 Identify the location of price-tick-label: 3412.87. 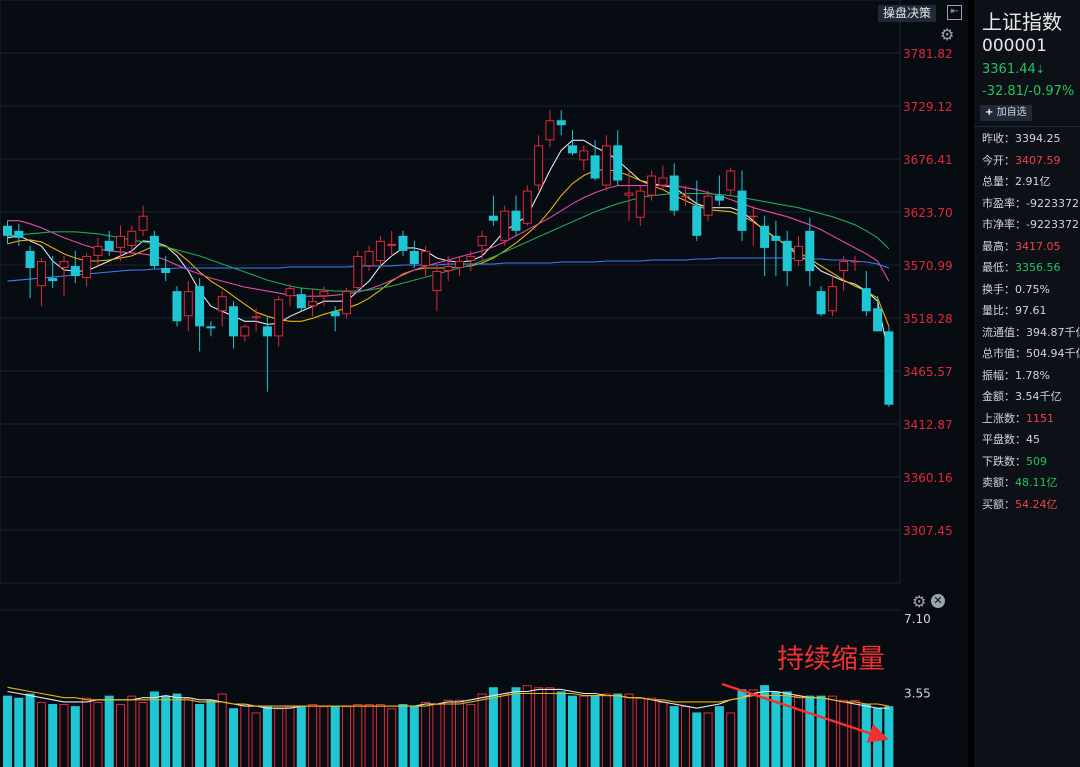
(928, 425).